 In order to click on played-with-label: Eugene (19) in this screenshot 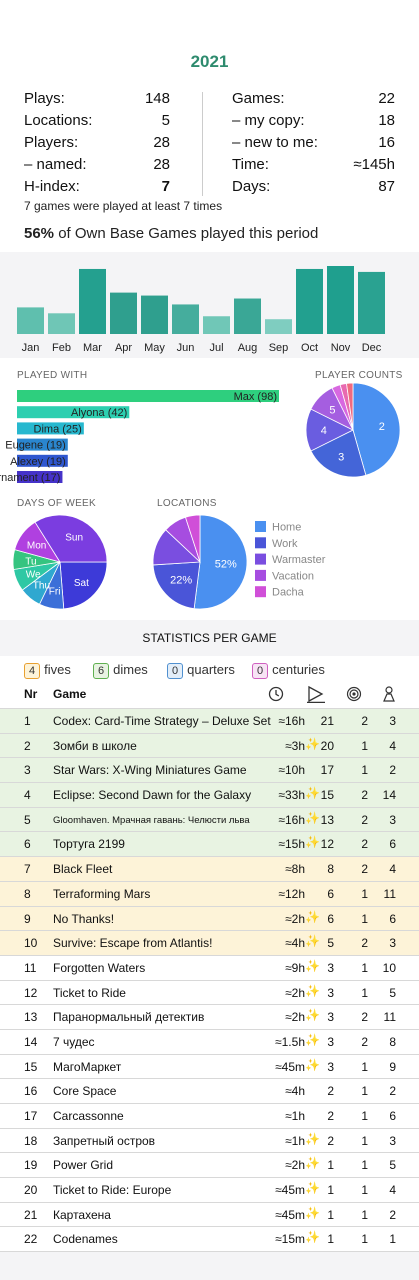, I will do `click(35, 446)`.